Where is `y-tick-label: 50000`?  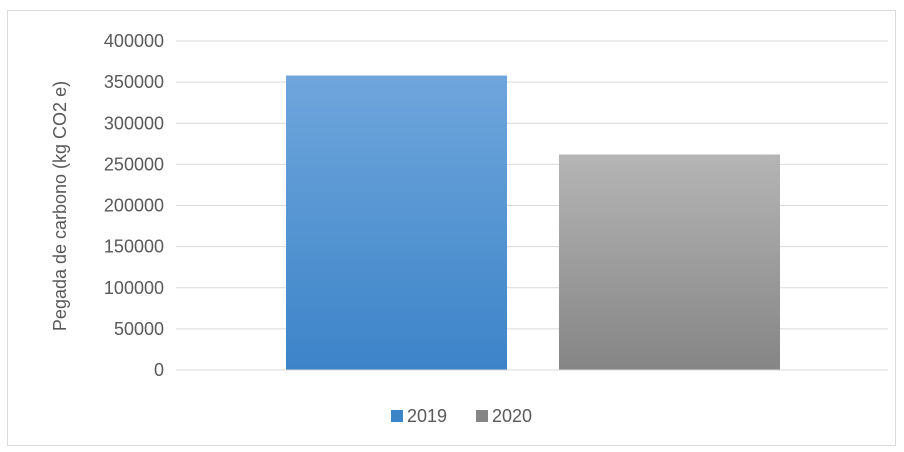
y-tick-label: 50000 is located at coordinates (139, 329).